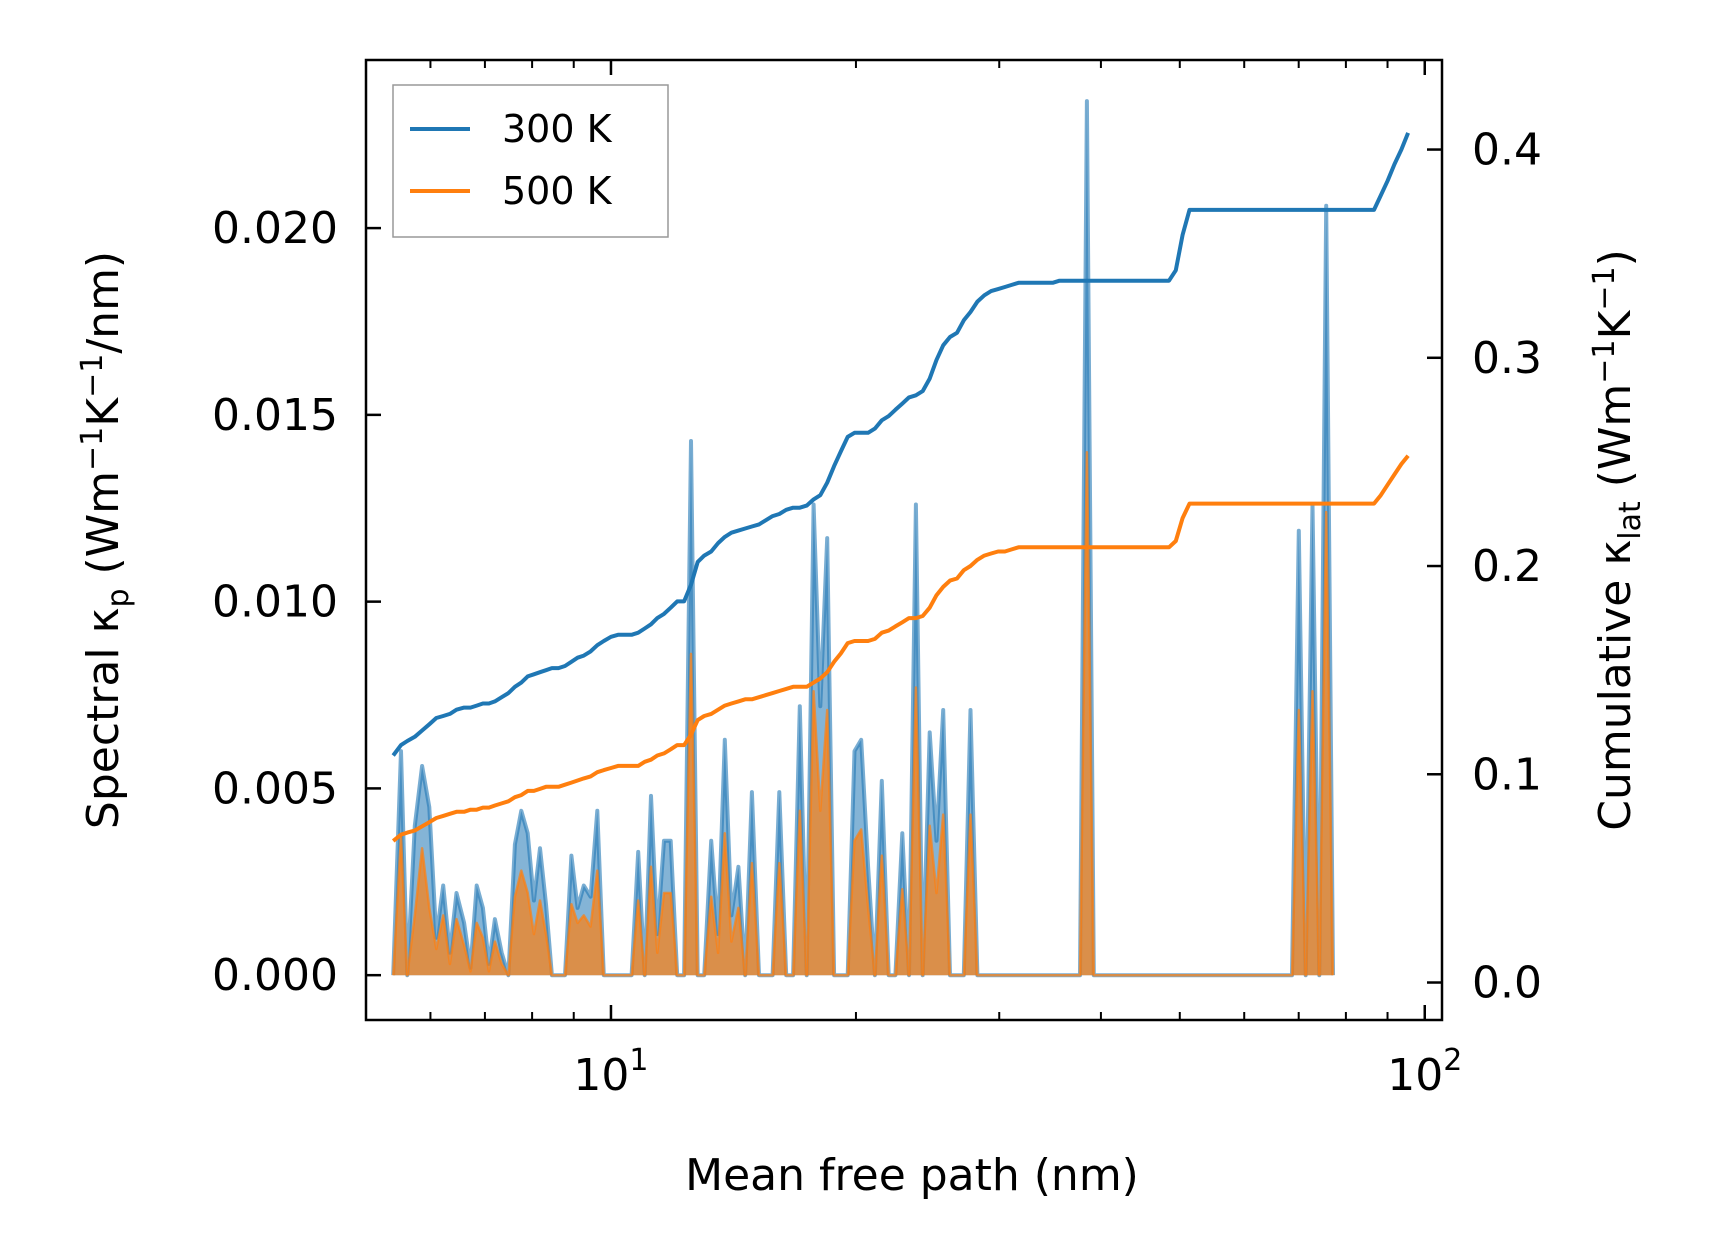 This screenshot has width=1716, height=1254. What do you see at coordinates (1507, 150) in the screenshot?
I see `y-right-tick-label-4: 0.4` at bounding box center [1507, 150].